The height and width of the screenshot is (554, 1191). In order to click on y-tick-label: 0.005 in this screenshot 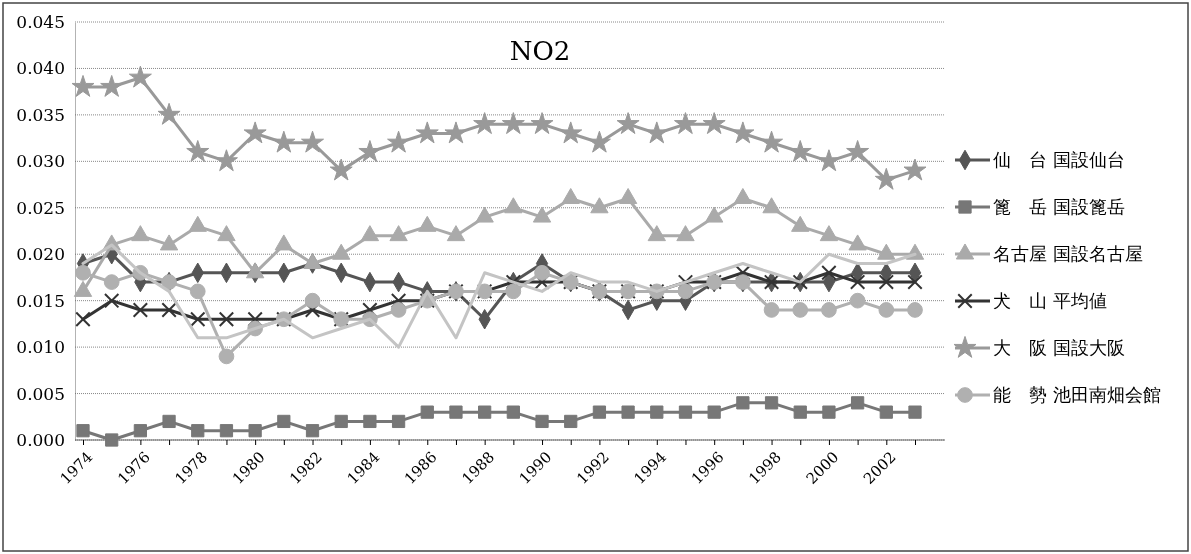, I will do `click(40, 393)`.